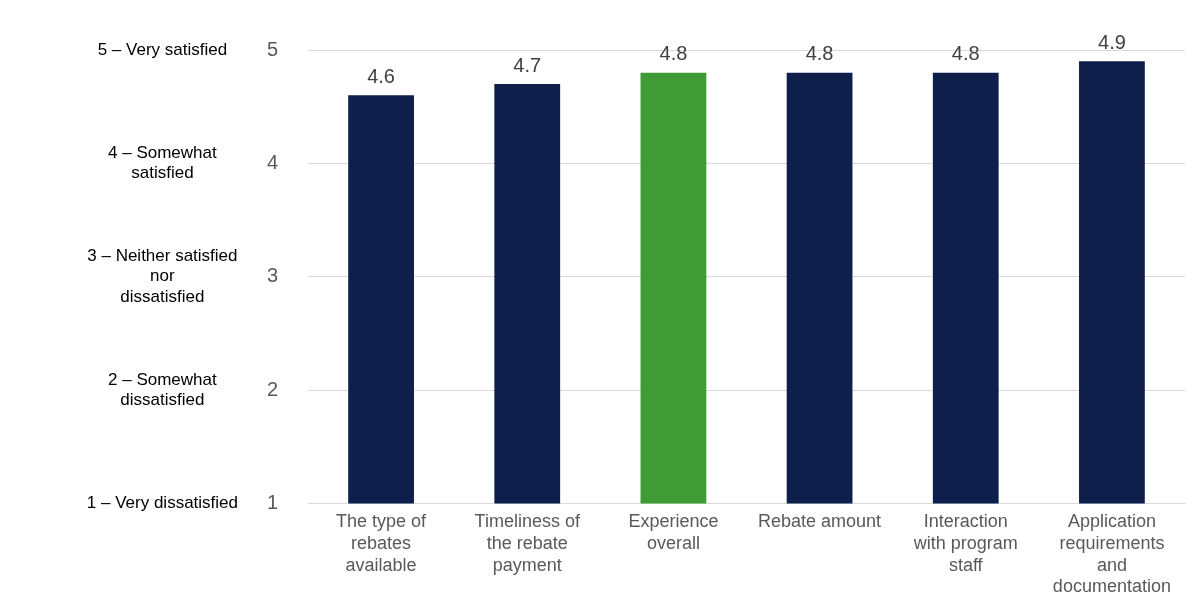  Describe the element at coordinates (162, 276) in the screenshot. I see `y2-tick-label: 3 – Neither satisfied nor dissatisfied` at that location.